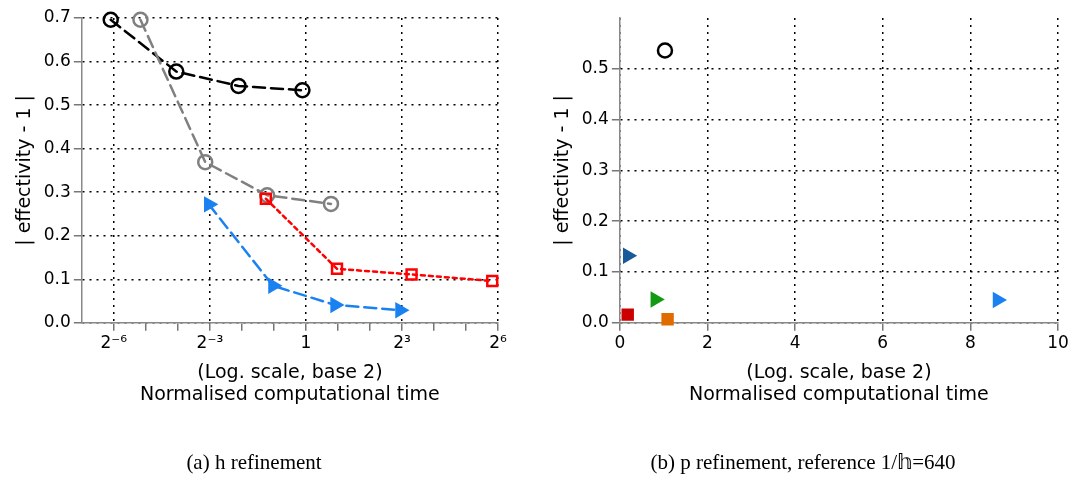 This screenshot has width=1077, height=490. I want to click on x-tick-label: 6, so click(883, 342).